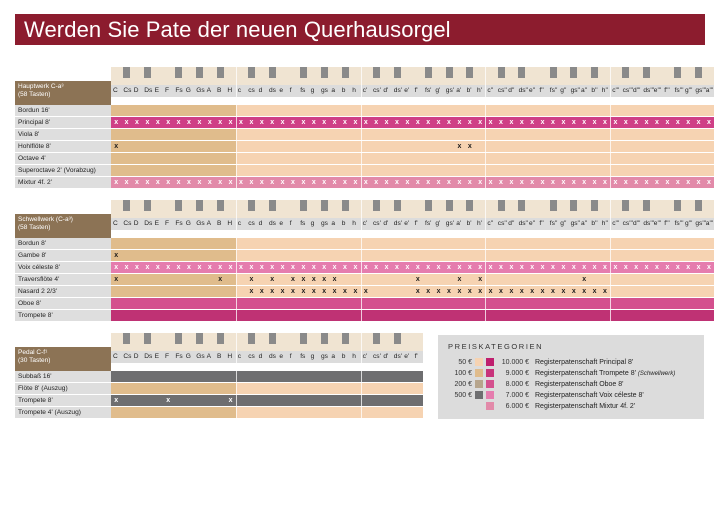 This screenshot has height=509, width=720. I want to click on note-name: Gs, so click(200, 356).